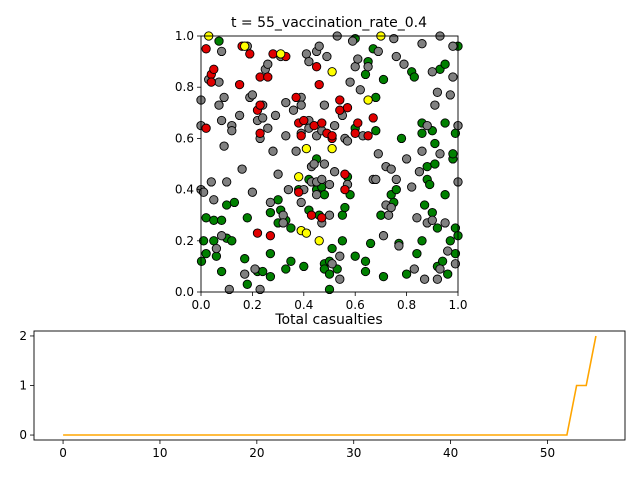 The height and width of the screenshot is (480, 640). Describe the element at coordinates (329, 302) in the screenshot. I see `scatter-x-ticks: 0.0 0.2 0.4 0.6 0.8 1.0` at that location.